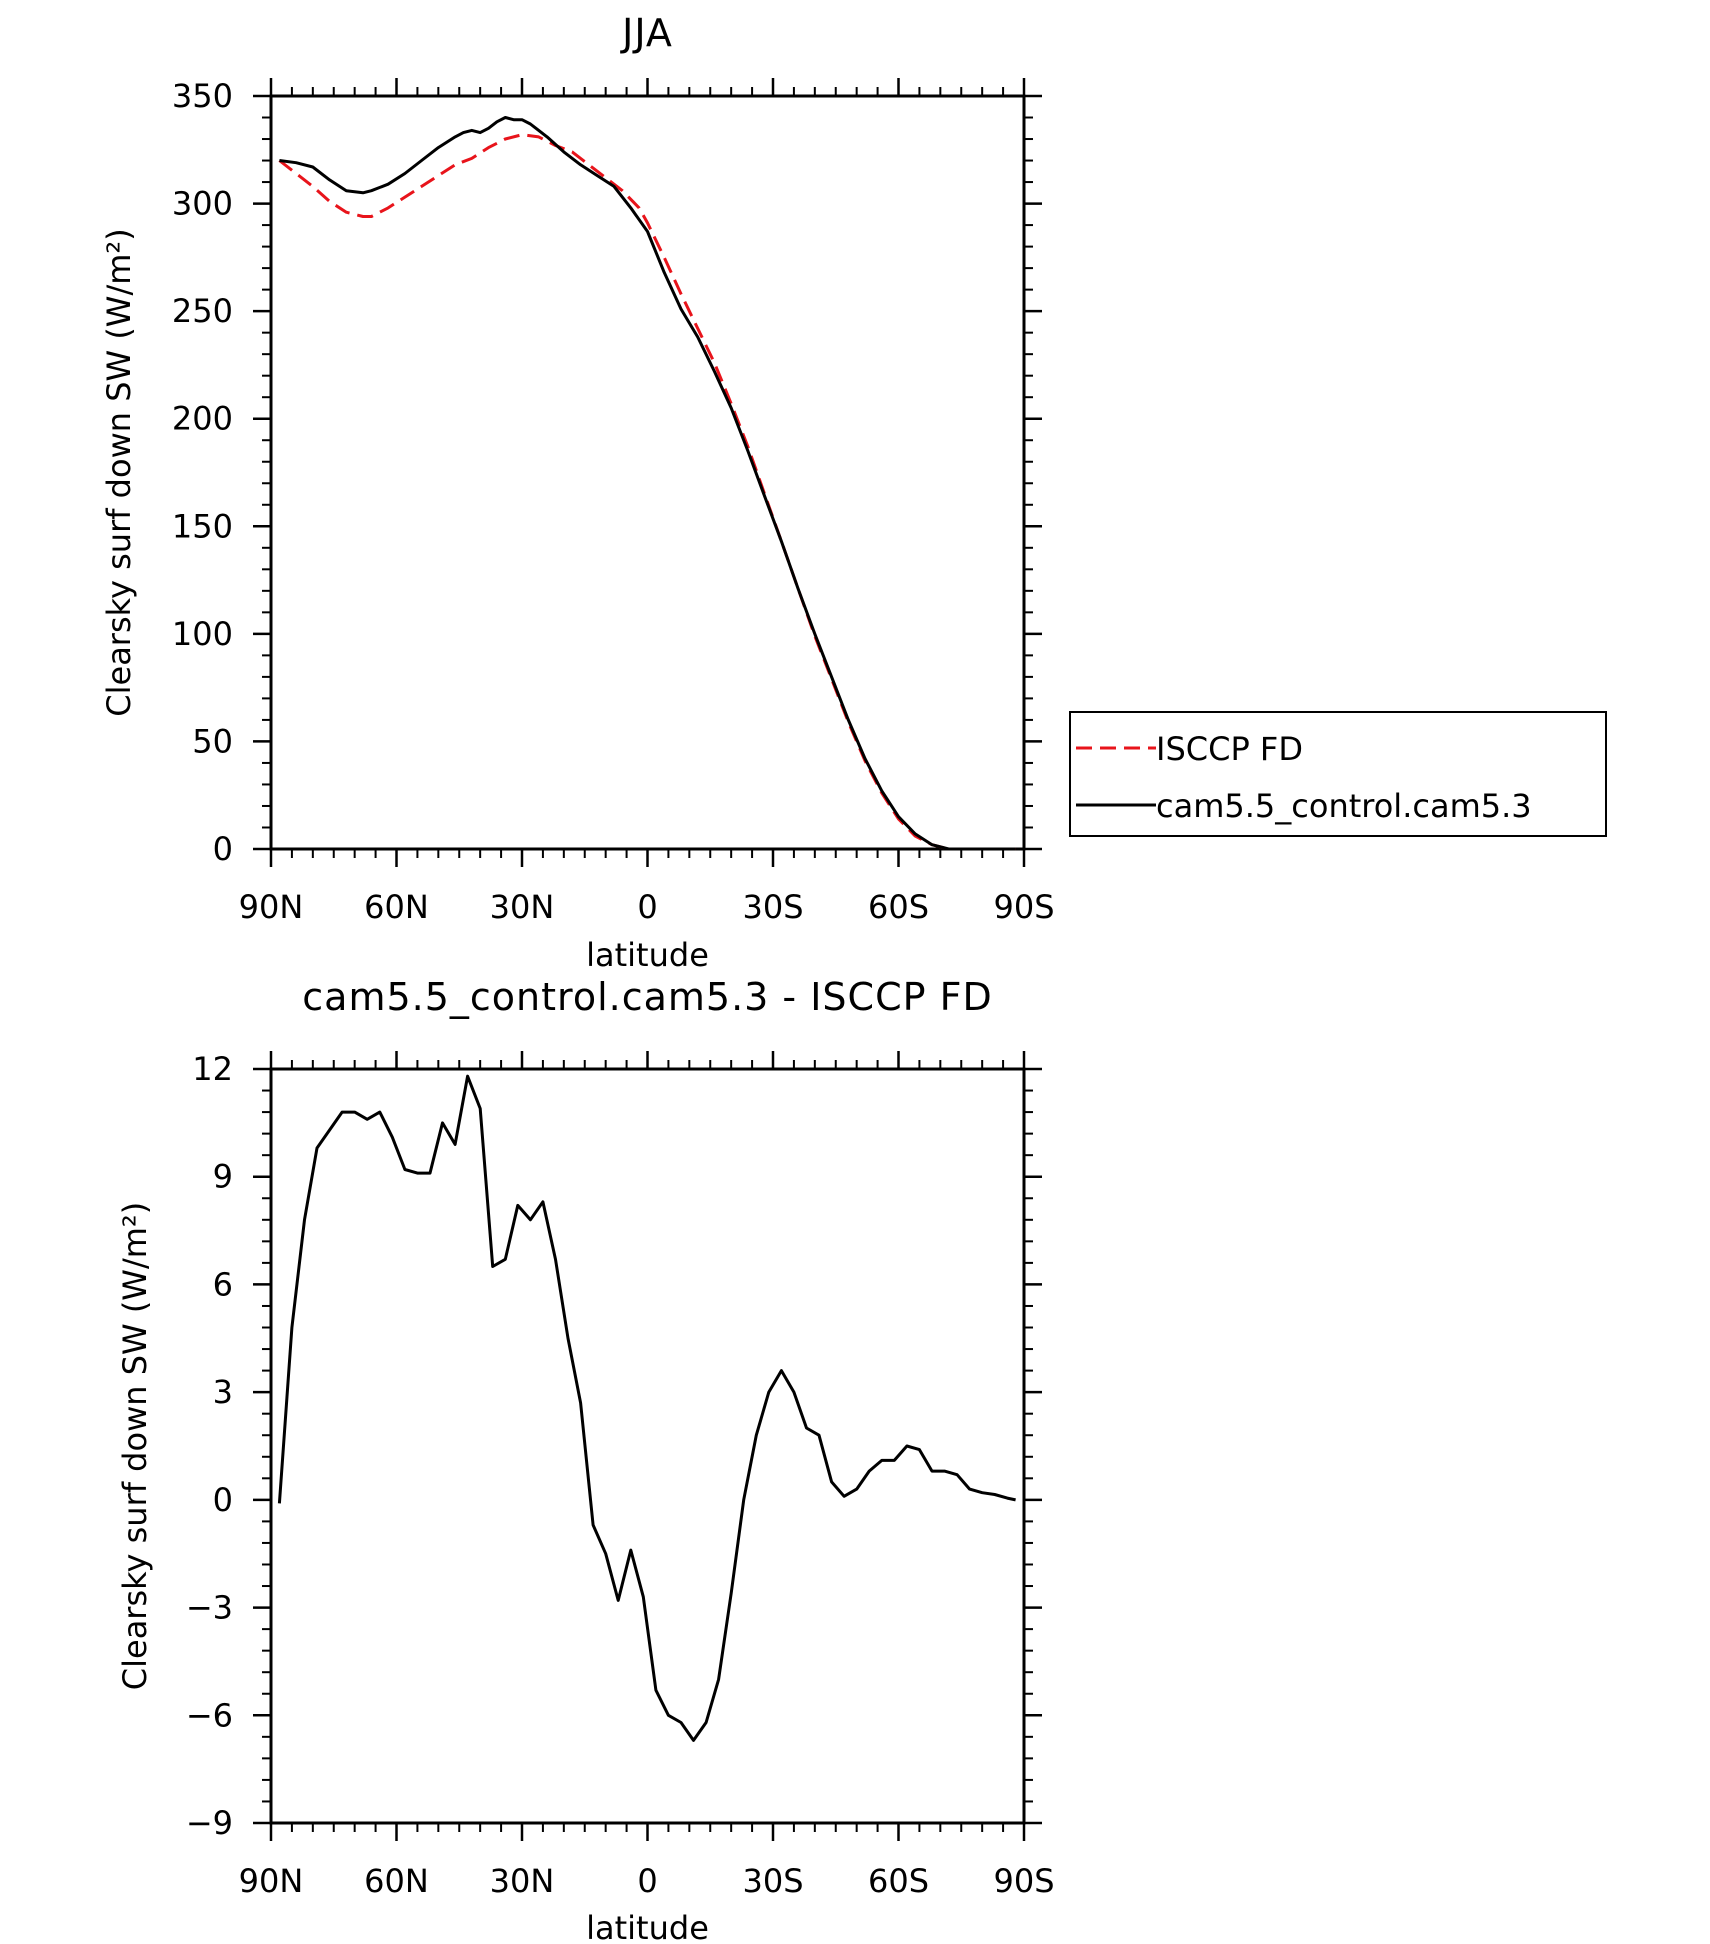 This screenshot has width=1710, height=1944. What do you see at coordinates (202, 96) in the screenshot?
I see `y-tick-label: 350` at bounding box center [202, 96].